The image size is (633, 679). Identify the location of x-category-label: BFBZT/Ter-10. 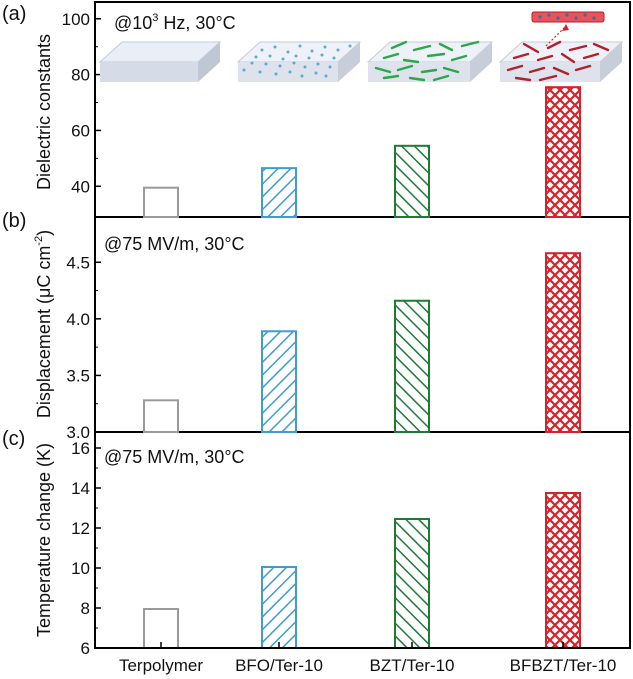
(563, 665).